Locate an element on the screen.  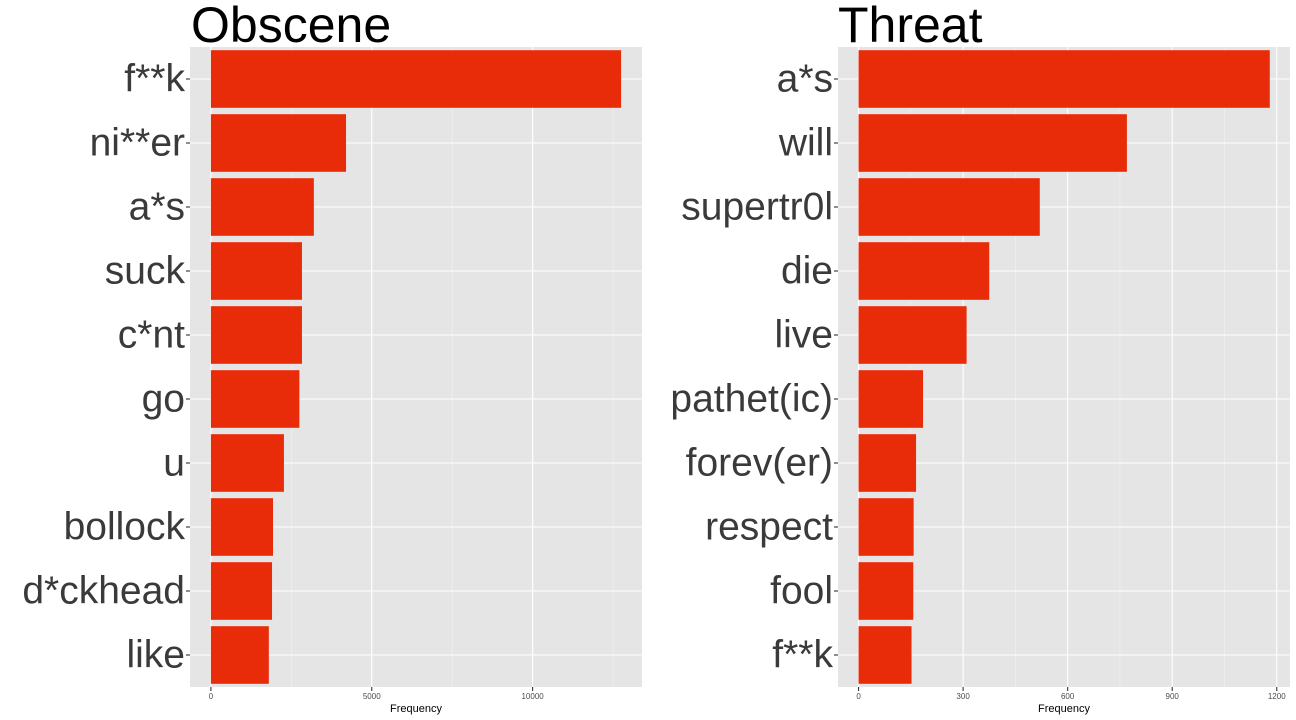
y-tick-label: will is located at coordinates (805, 143).